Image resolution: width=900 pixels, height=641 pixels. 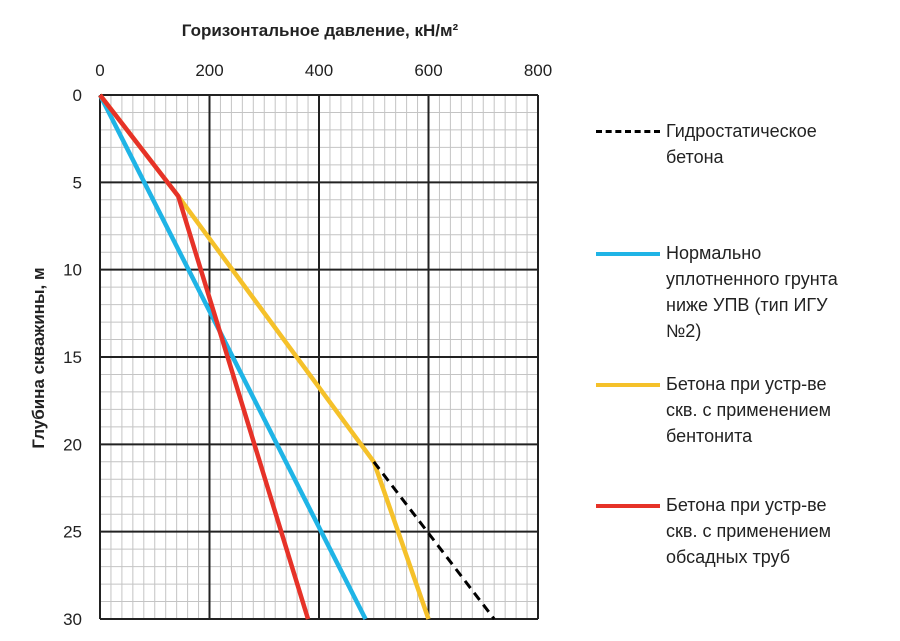 What do you see at coordinates (99, 70) in the screenshot?
I see `x-tick-label: 0` at bounding box center [99, 70].